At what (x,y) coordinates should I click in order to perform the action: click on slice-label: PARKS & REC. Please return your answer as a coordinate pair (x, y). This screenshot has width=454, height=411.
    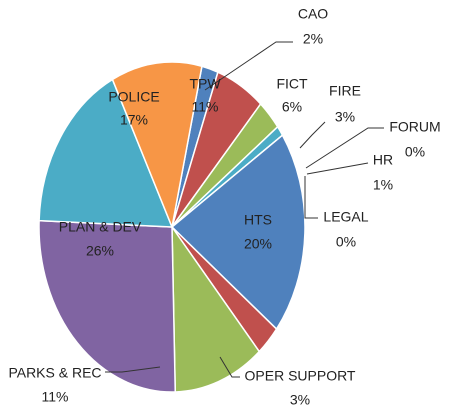
    Looking at the image, I should click on (54, 373).